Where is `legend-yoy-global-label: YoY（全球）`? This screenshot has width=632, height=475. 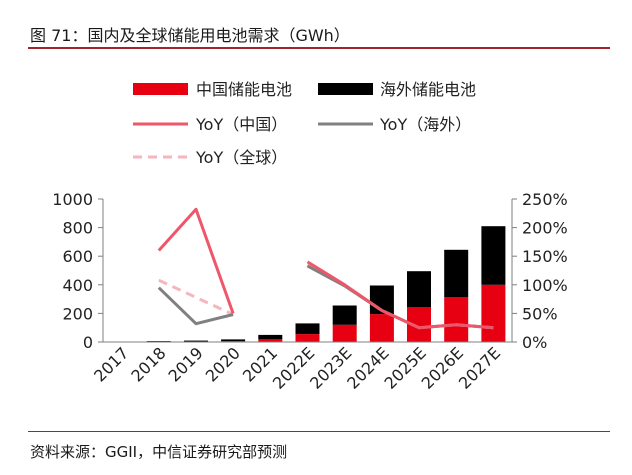
legend-yoy-global-label: YoY（全球） is located at coordinates (241, 157).